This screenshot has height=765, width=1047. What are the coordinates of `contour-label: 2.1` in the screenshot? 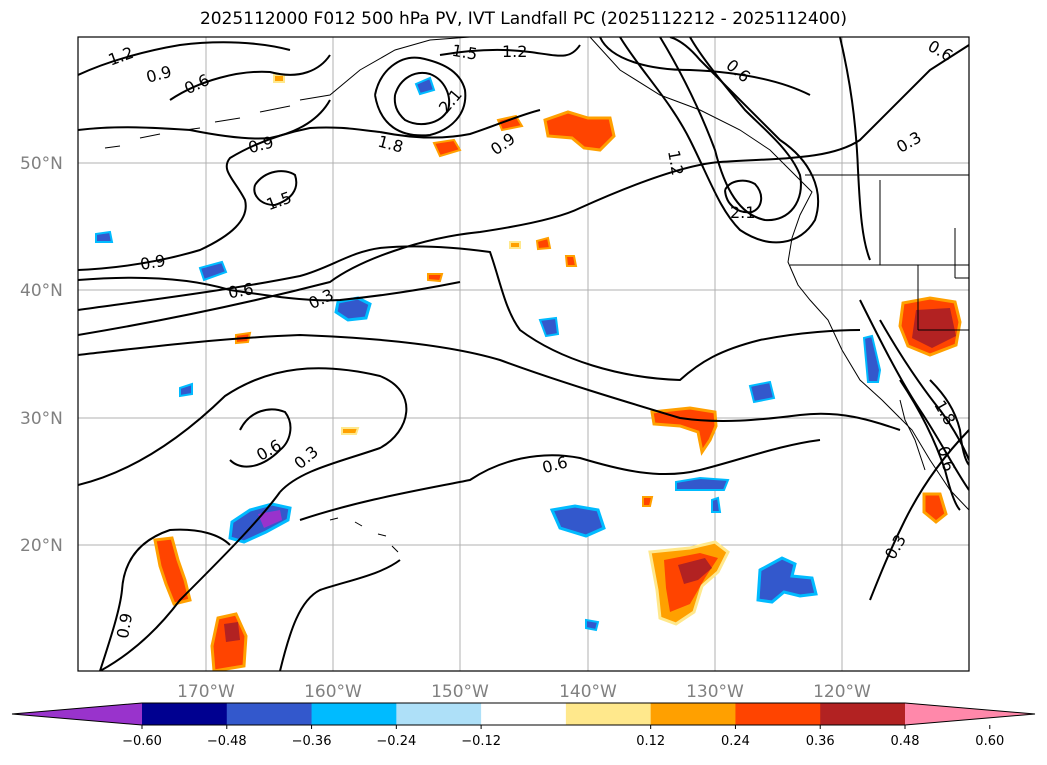 It's located at (742, 212).